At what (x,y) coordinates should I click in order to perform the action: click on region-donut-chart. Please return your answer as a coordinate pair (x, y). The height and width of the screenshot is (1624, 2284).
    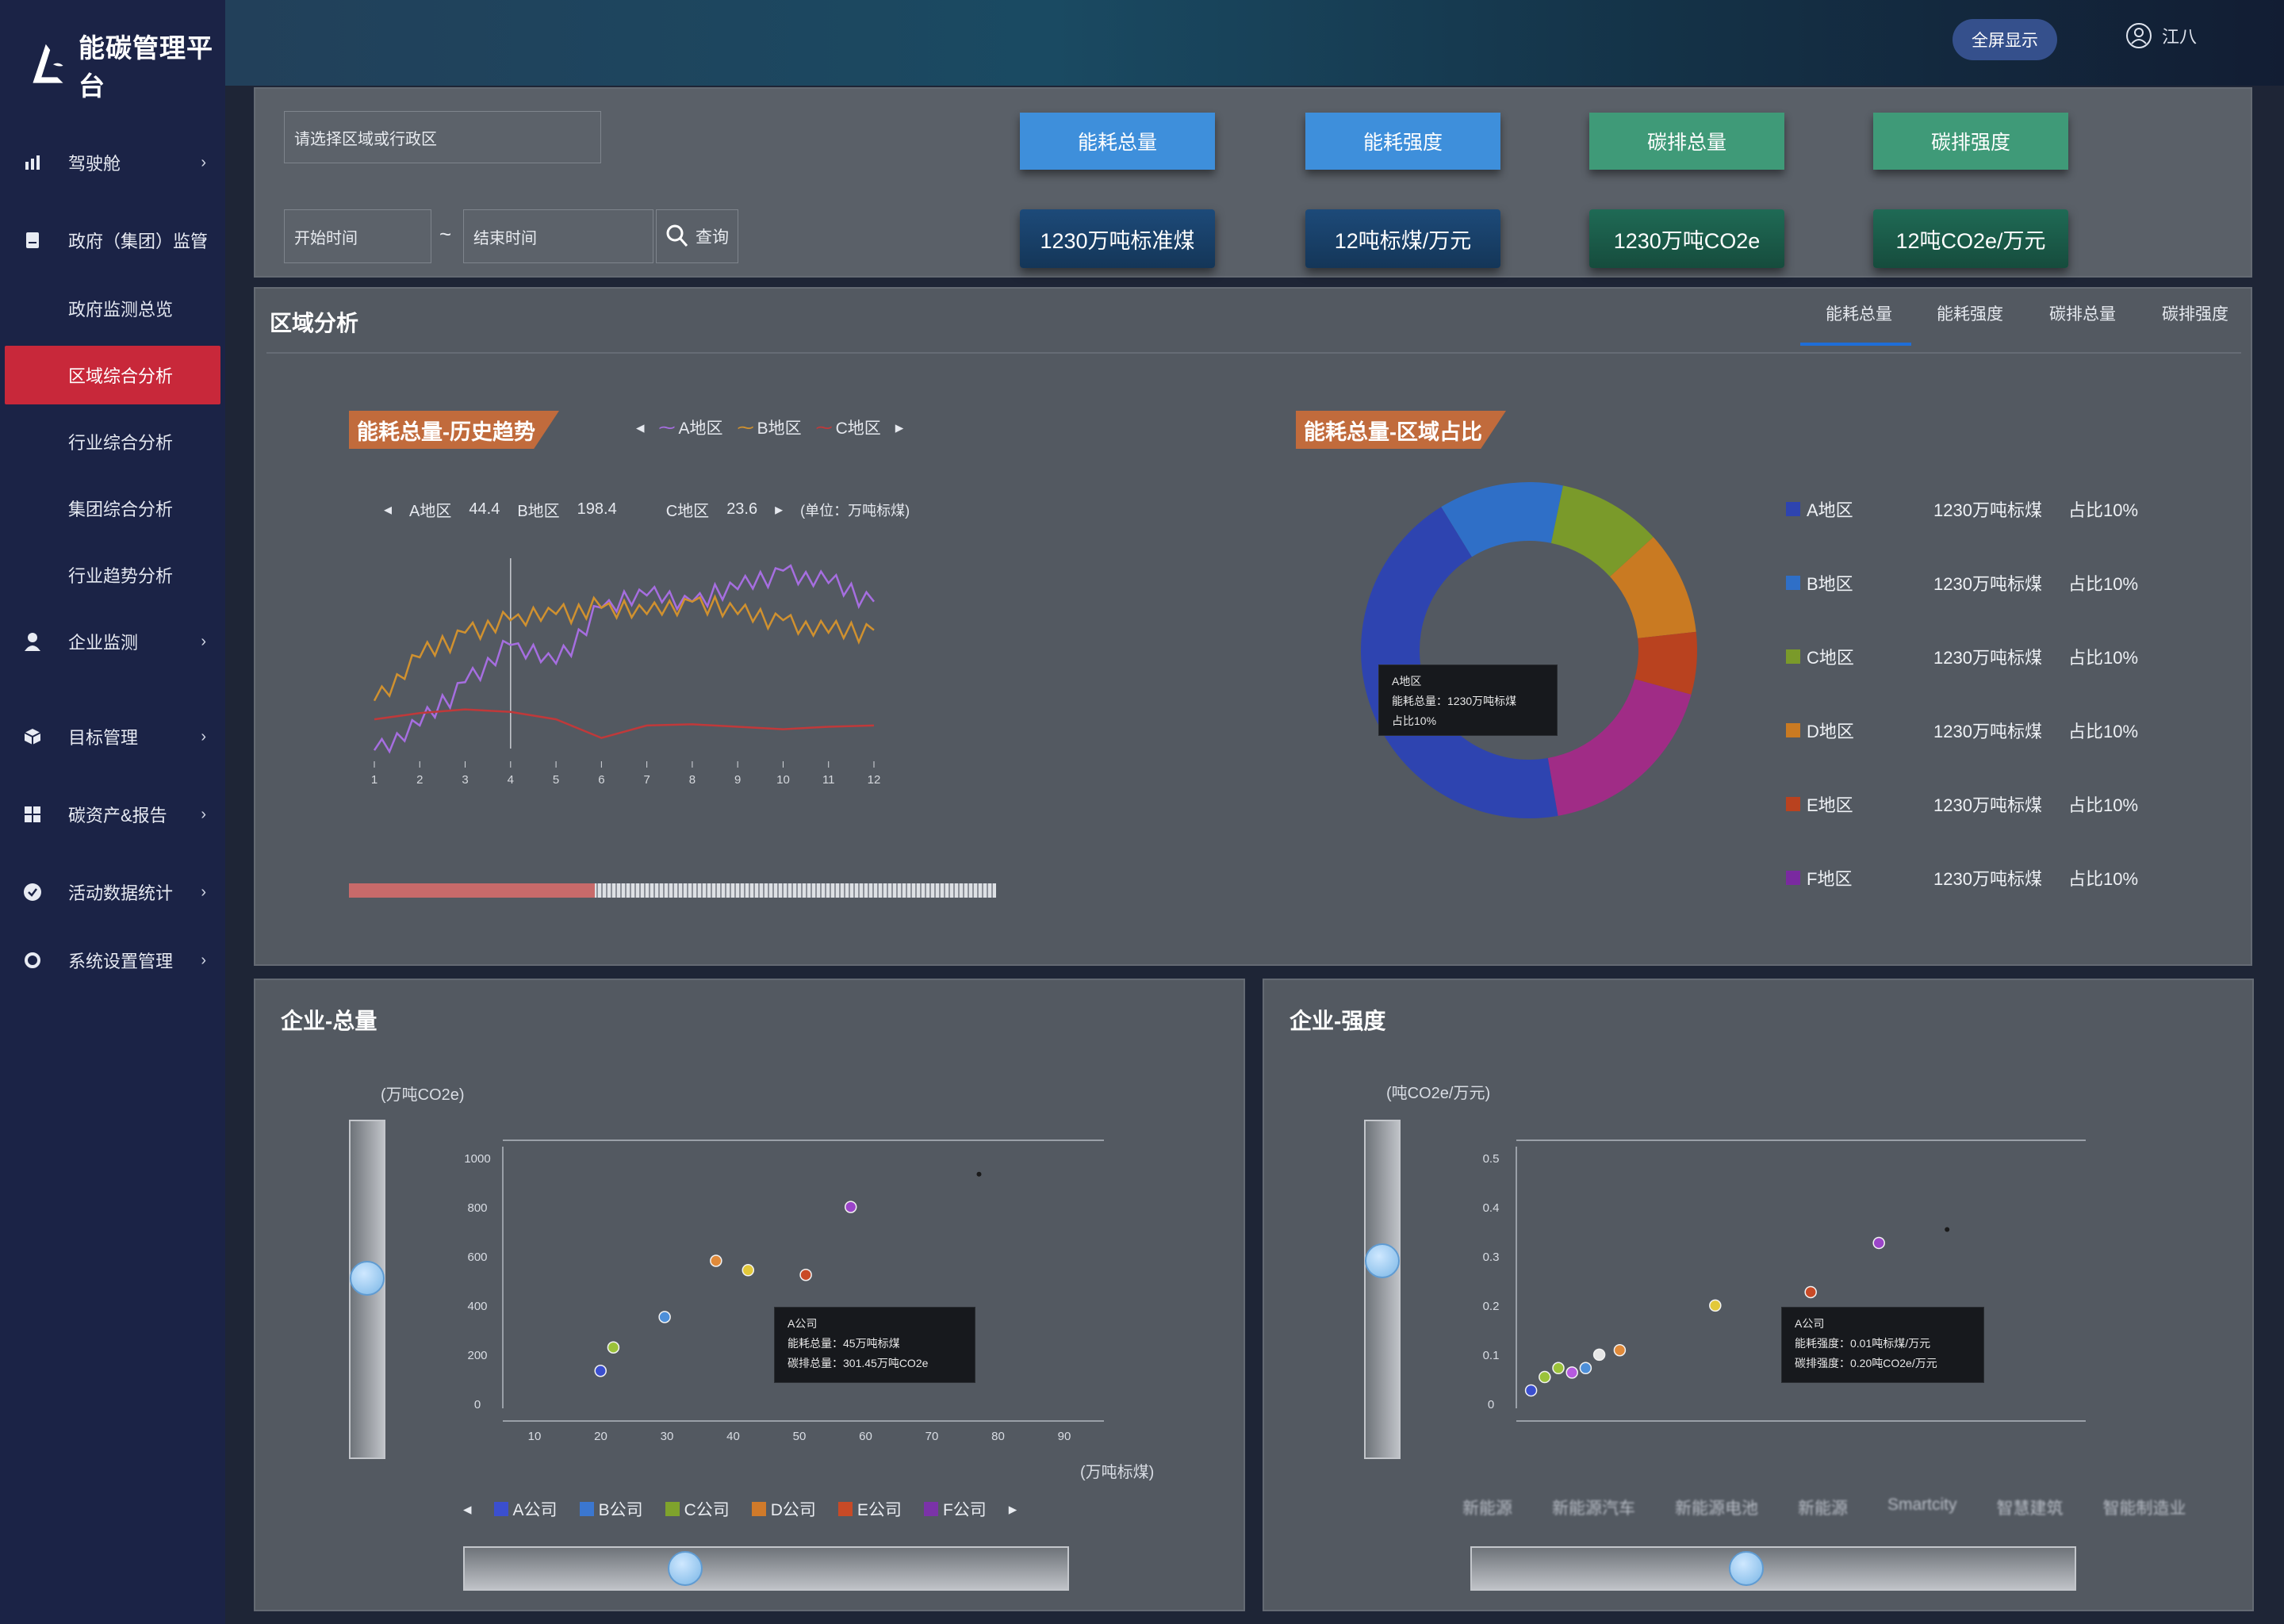
    Looking at the image, I should click on (1529, 650).